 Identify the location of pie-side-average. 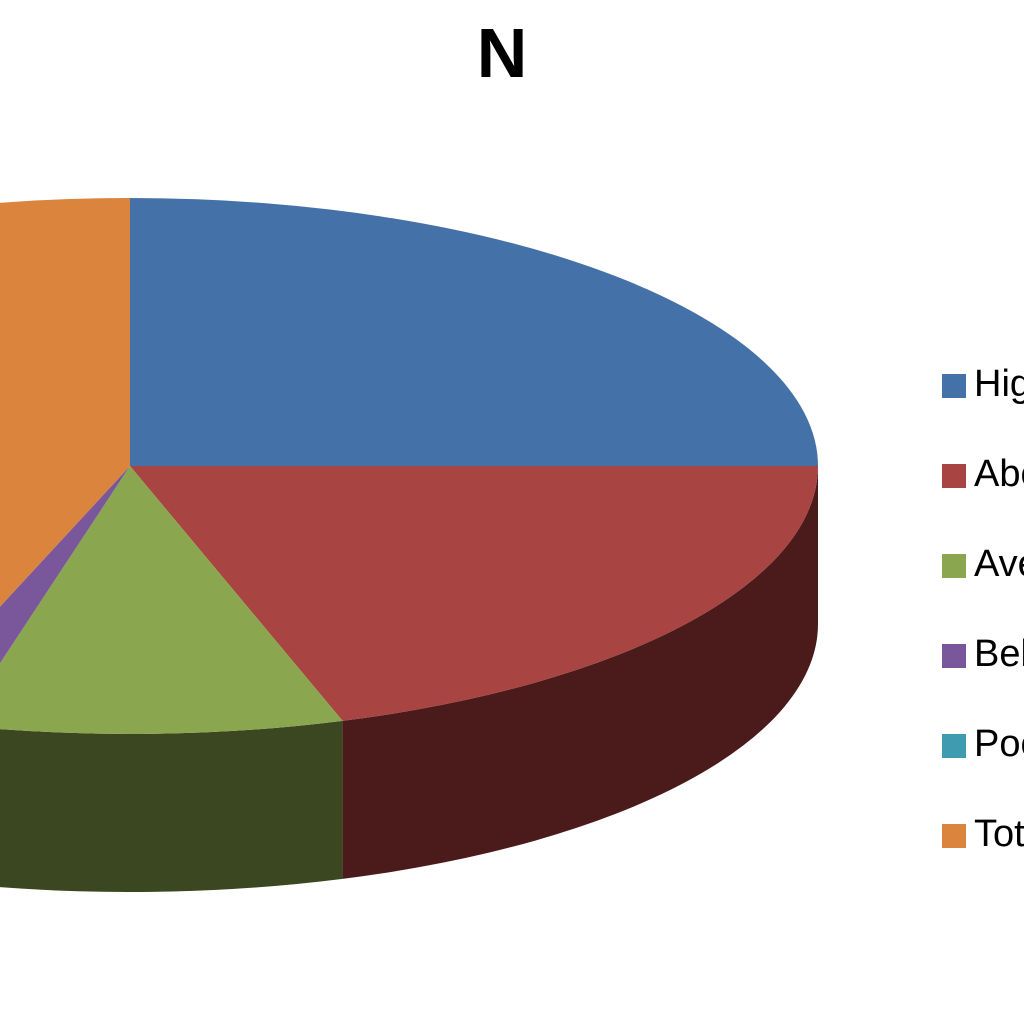
(171, 806).